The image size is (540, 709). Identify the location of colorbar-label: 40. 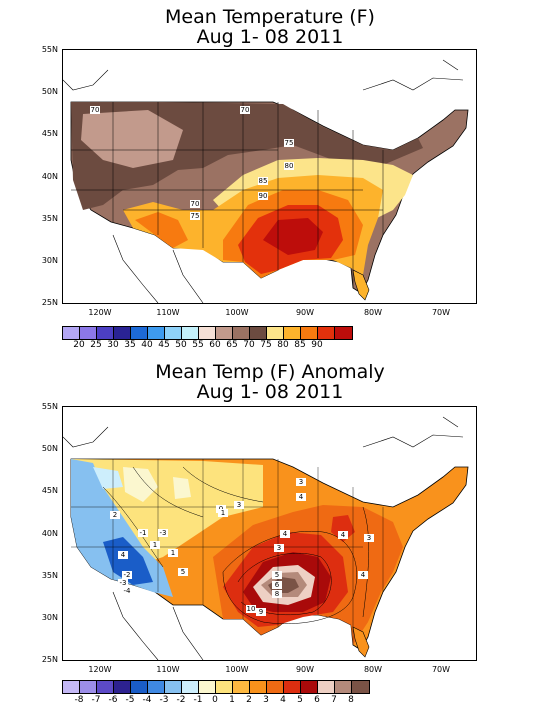
(147, 345).